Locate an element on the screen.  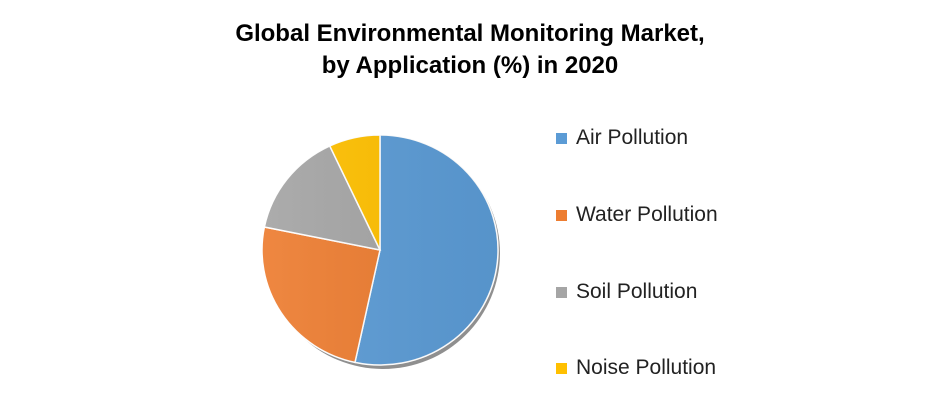
chart-title-line1: Global Environmental Monitoring Market, is located at coordinates (470, 33).